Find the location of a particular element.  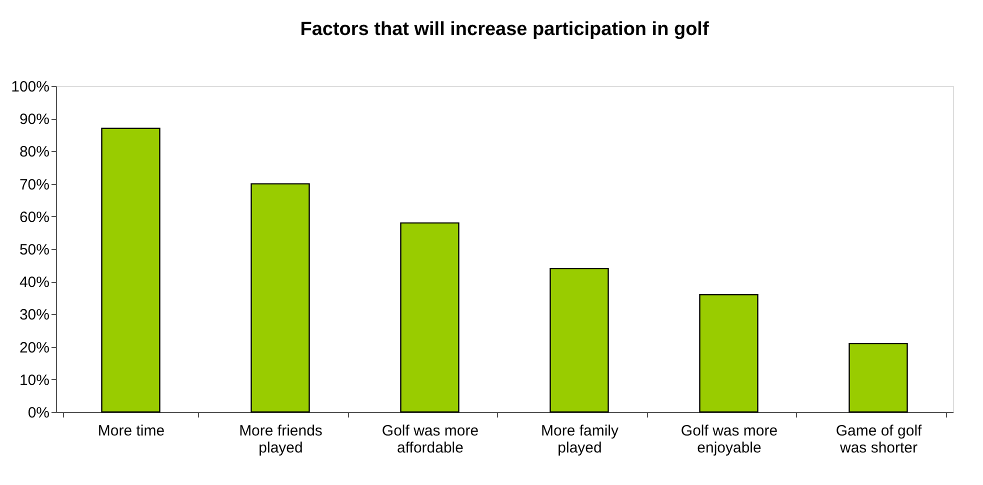

chart-title: Factors that will increase participation in golf is located at coordinates (505, 29).